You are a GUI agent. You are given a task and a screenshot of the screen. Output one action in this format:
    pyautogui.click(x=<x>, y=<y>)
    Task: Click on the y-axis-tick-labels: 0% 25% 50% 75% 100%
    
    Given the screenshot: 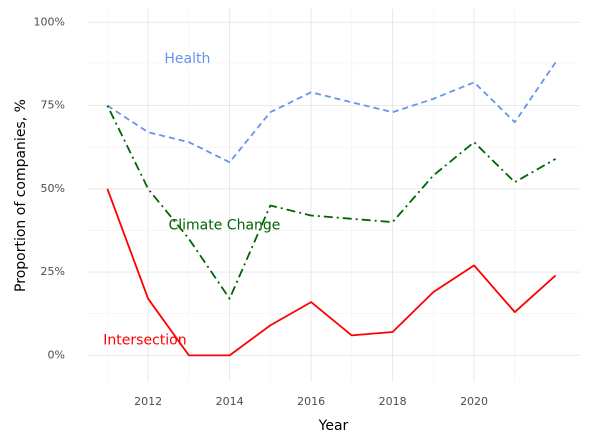 What is the action you would take?
    pyautogui.click(x=49, y=188)
    